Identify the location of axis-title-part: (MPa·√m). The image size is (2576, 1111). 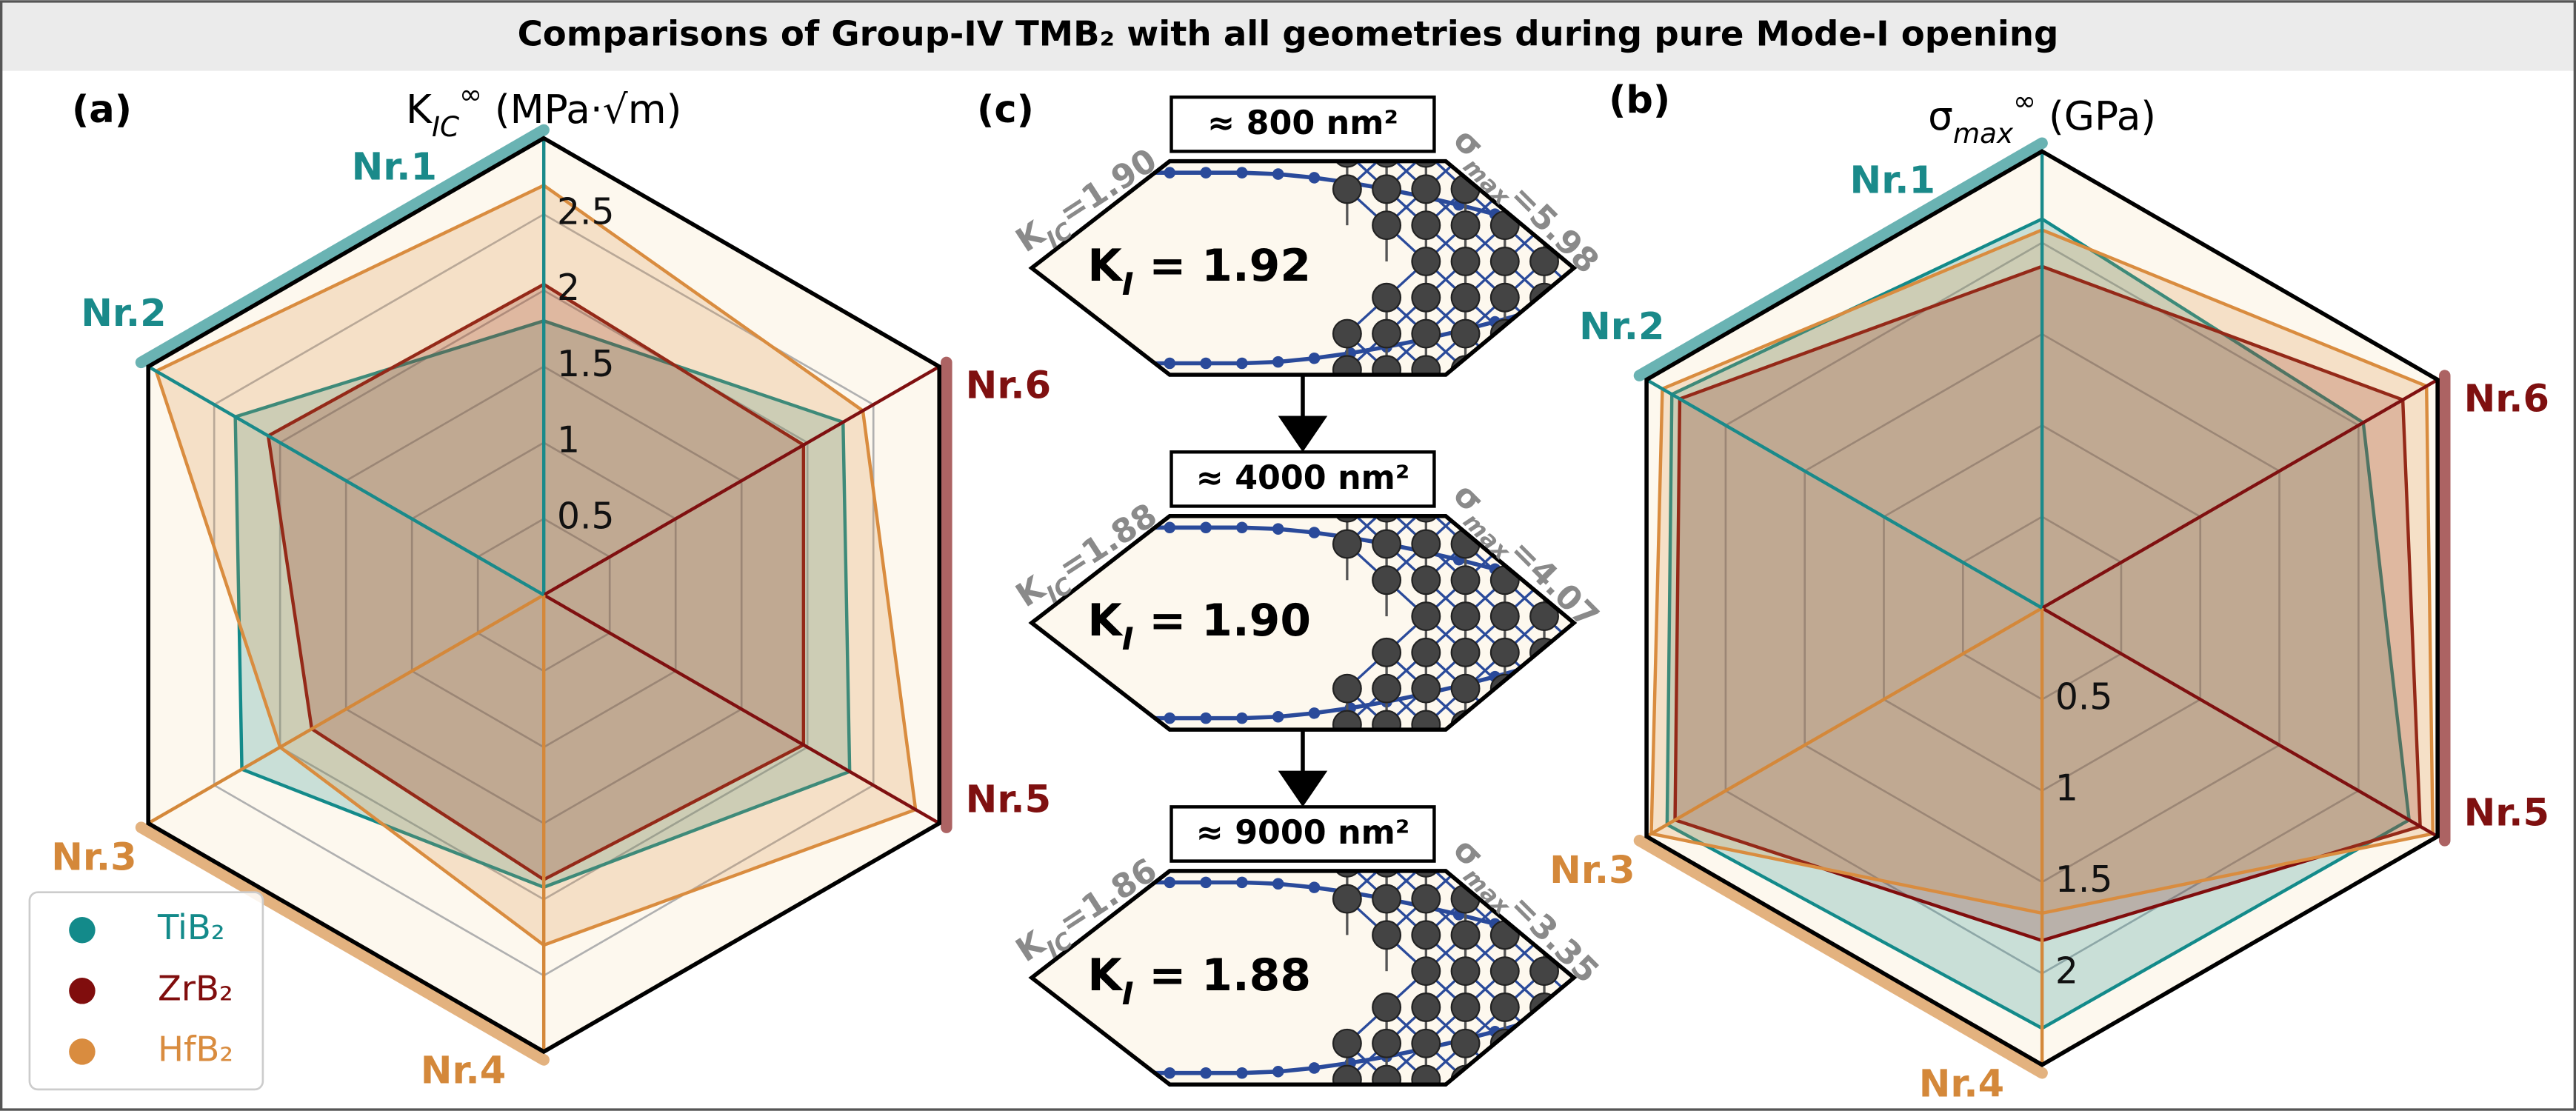
(581, 110).